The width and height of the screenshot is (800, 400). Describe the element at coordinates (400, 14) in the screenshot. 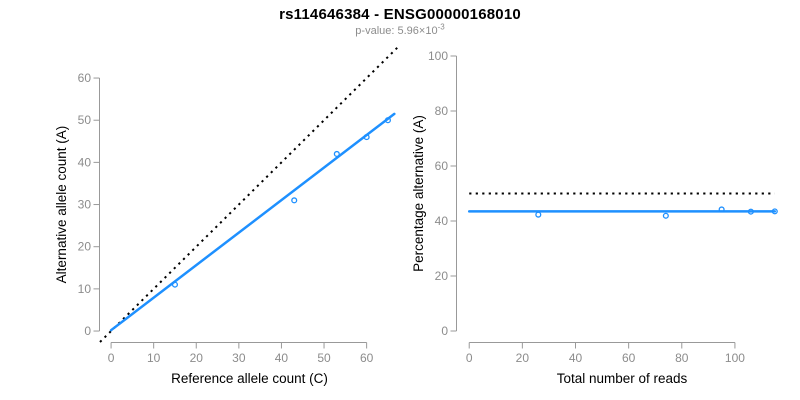

I see `page-title: rs114646384 - ENSG00000168010` at that location.